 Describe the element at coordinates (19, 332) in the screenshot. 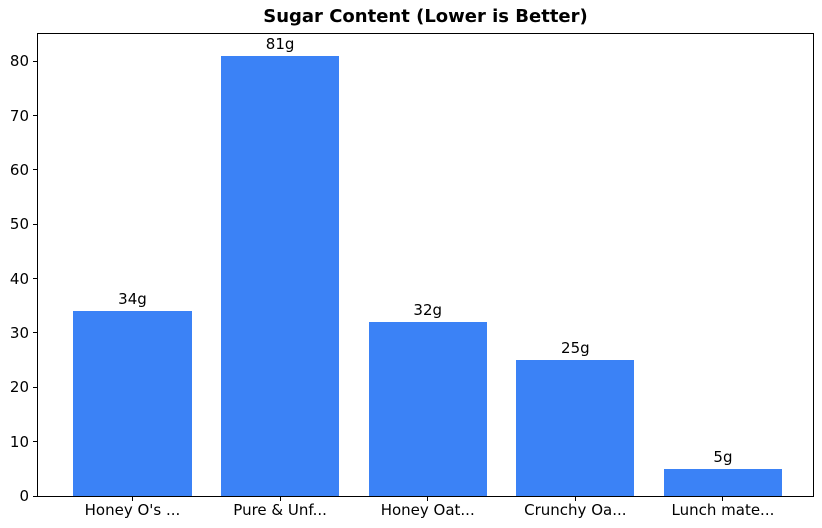

I see `y-tick-label: 30` at that location.